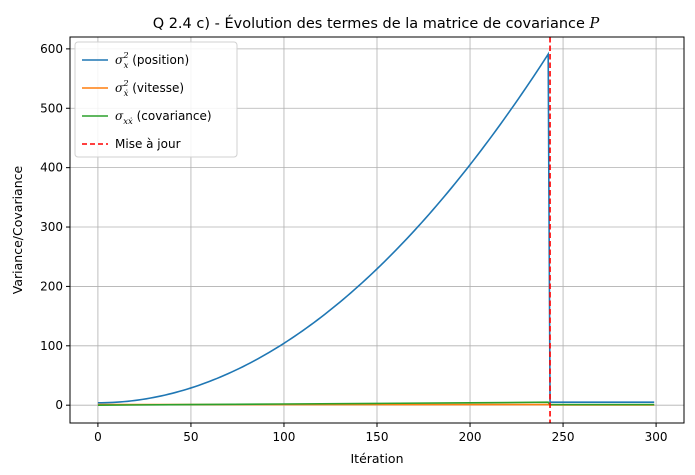 The height and width of the screenshot is (475, 695). Describe the element at coordinates (470, 437) in the screenshot. I see `x-tick-label: 200` at that location.